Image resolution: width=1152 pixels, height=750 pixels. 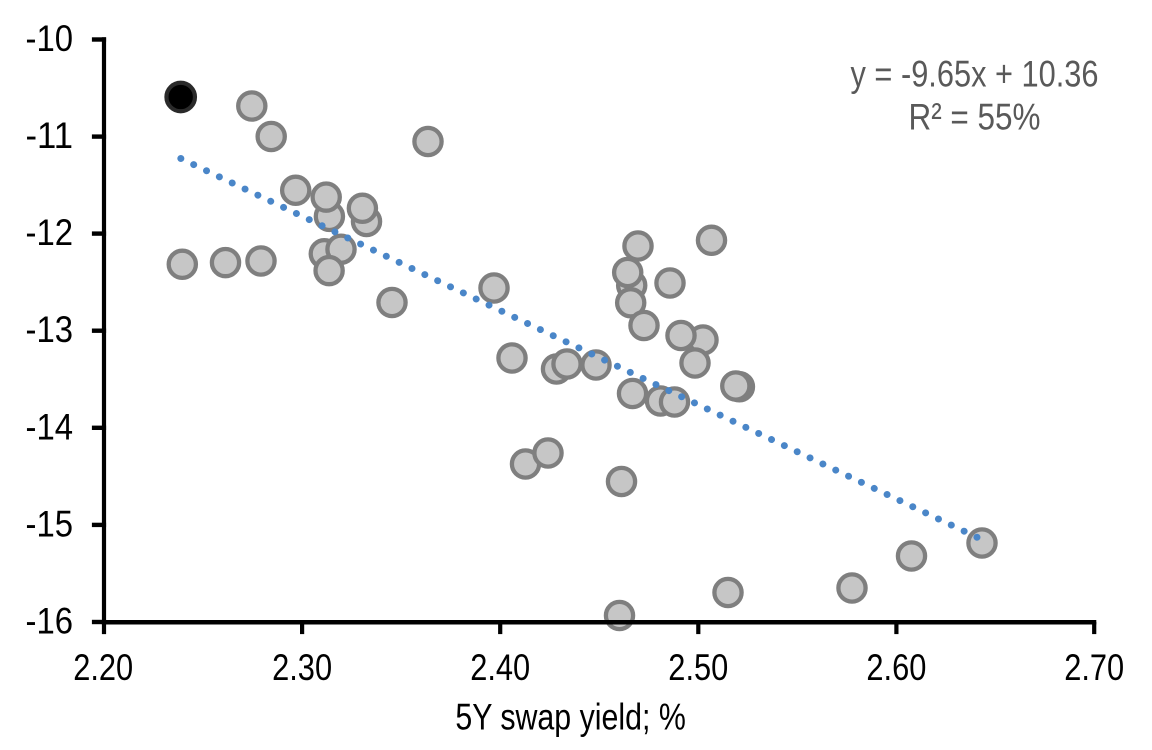 What do you see at coordinates (50, 426) in the screenshot?
I see `svg-text: -14` at bounding box center [50, 426].